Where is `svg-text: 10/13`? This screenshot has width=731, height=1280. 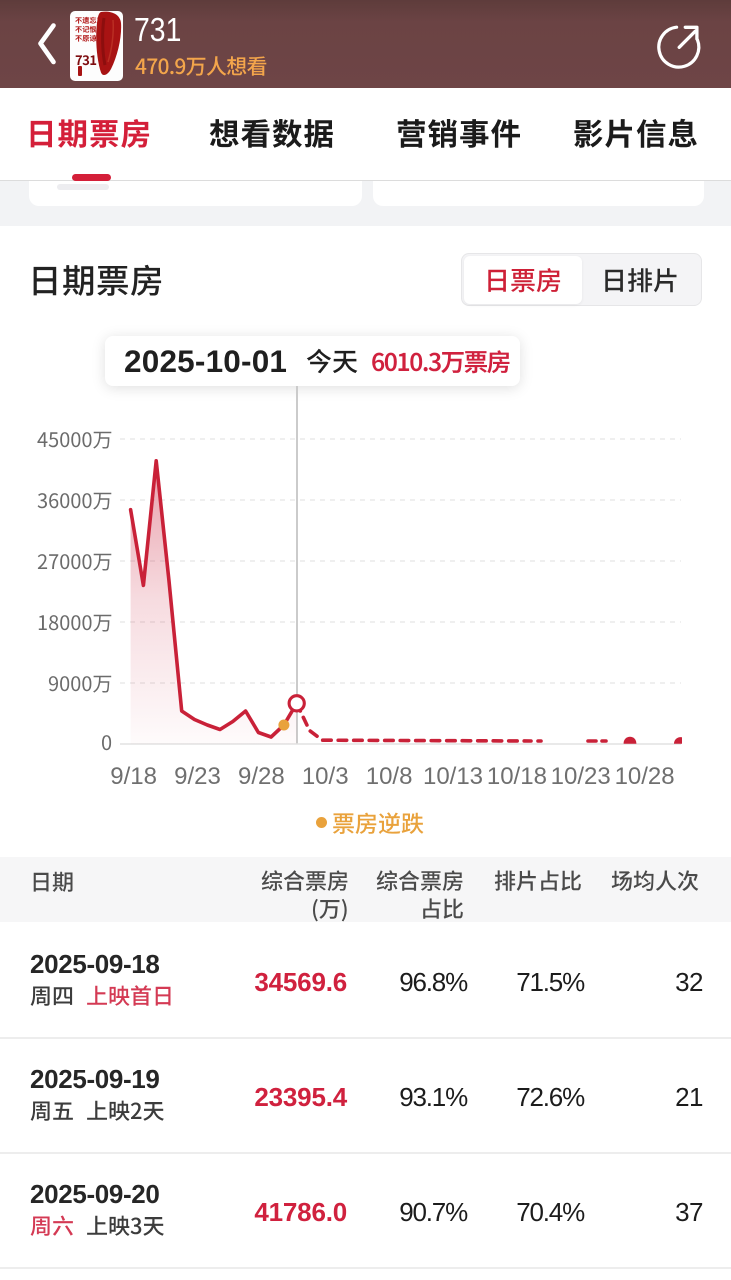 svg-text: 10/13 is located at coordinates (453, 776).